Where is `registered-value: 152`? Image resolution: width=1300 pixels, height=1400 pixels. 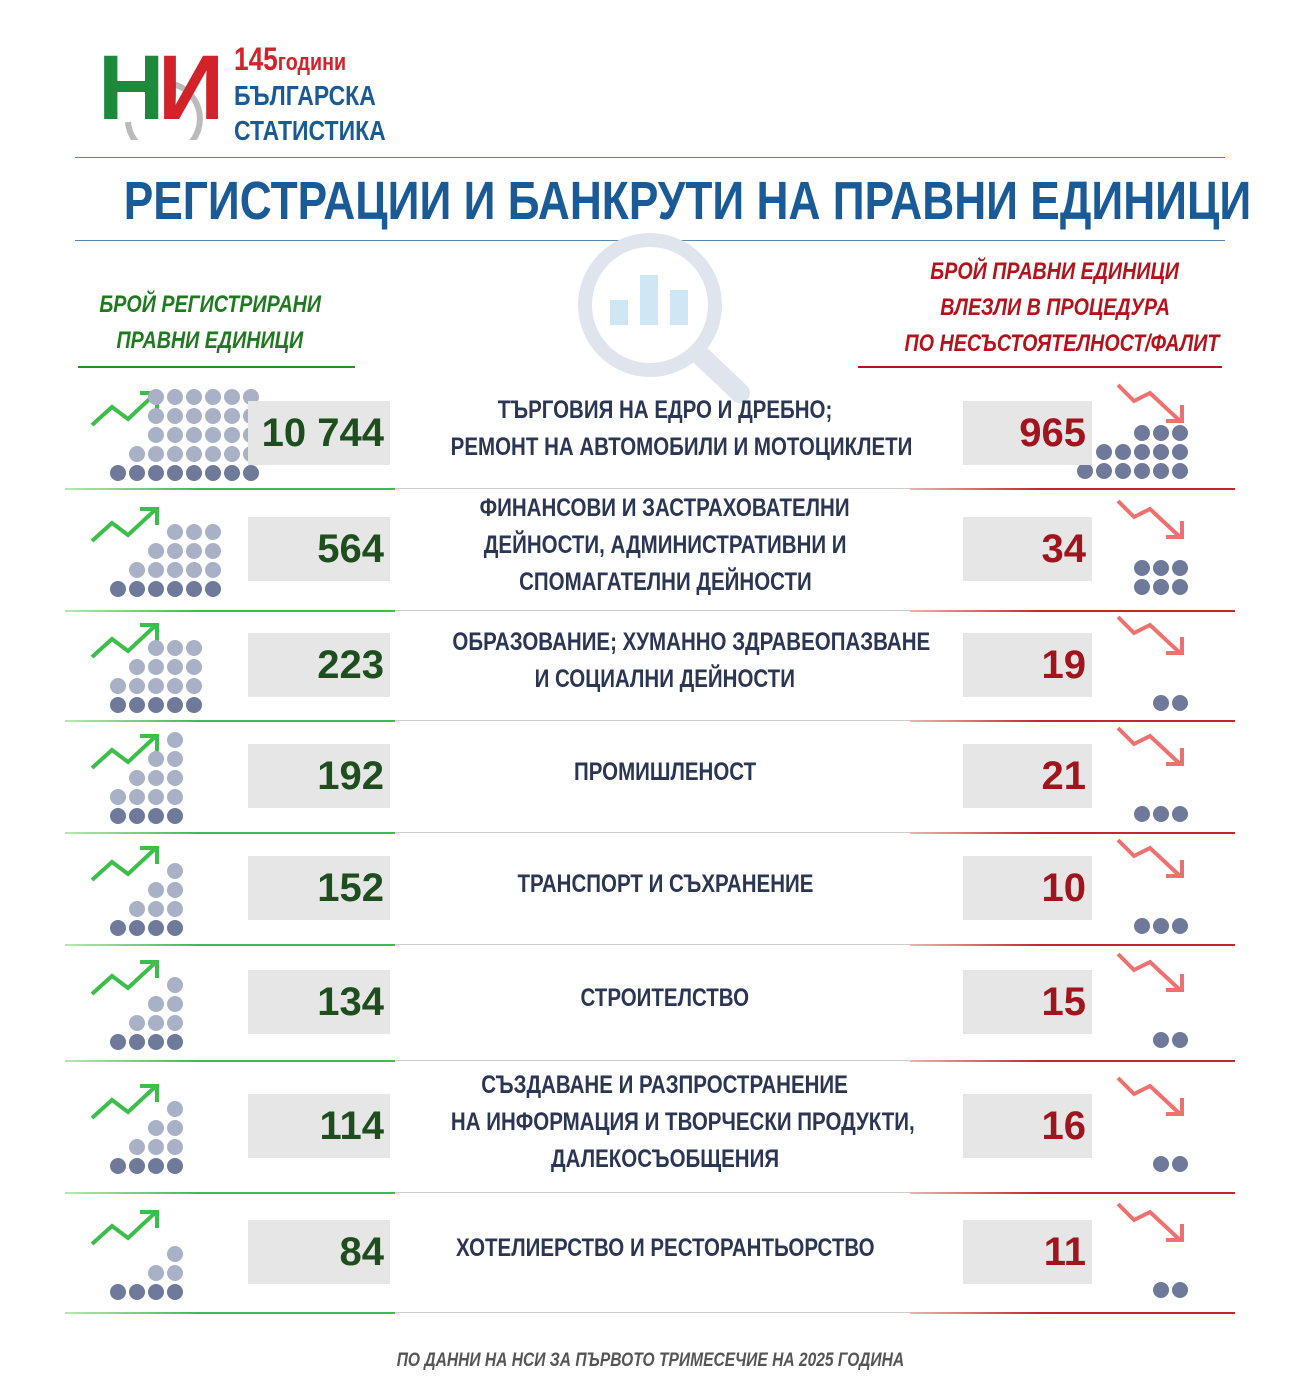
registered-value: 152 is located at coordinates (350, 888).